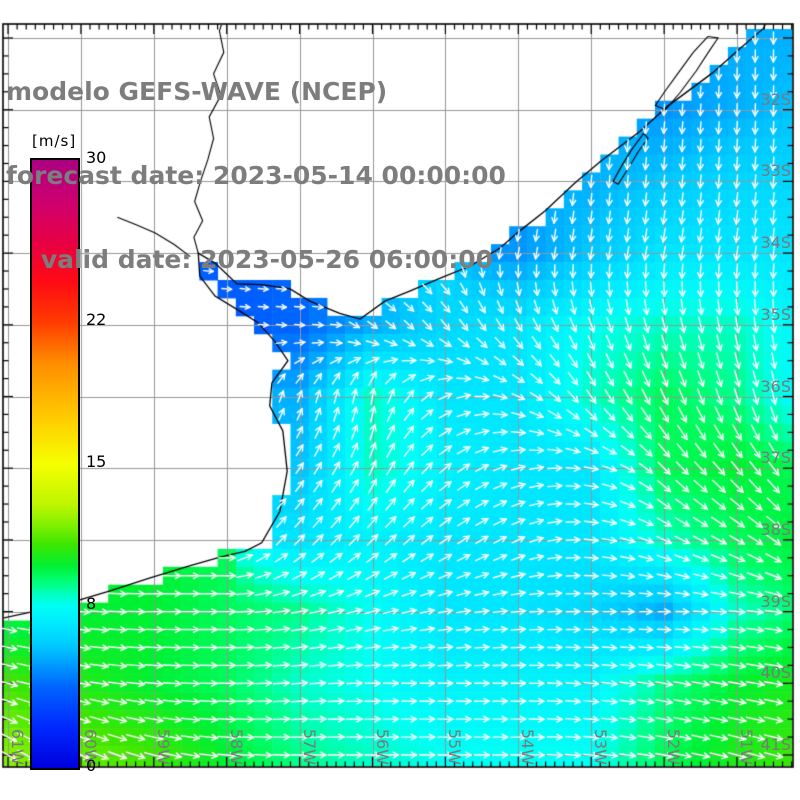  Describe the element at coordinates (455, 746) in the screenshot. I see `lon-label: 55W` at that location.